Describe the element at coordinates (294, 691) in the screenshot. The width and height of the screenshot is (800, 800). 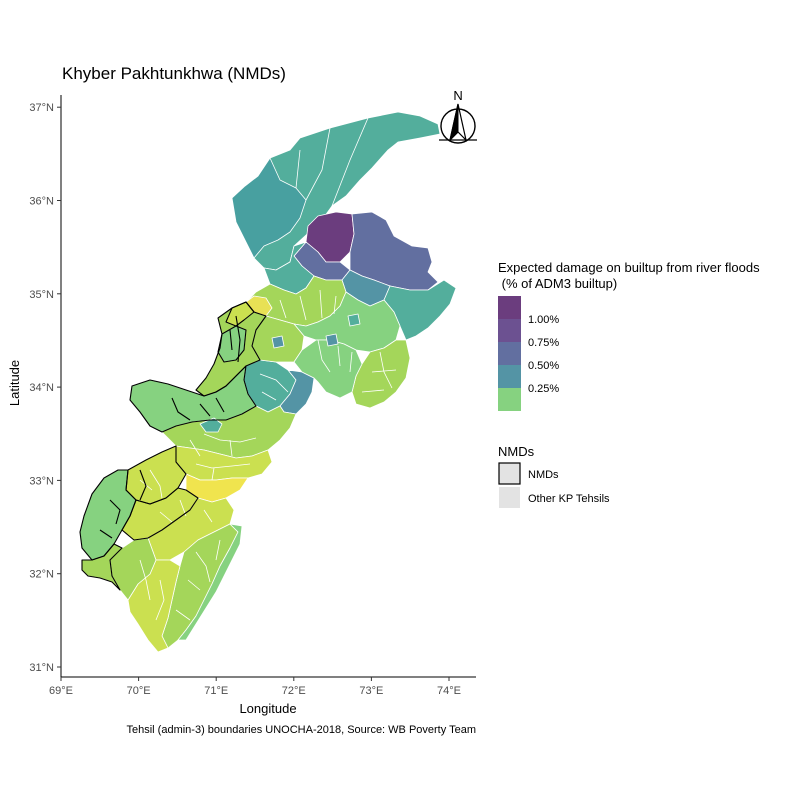
I see `x-tick-label: 72°E` at that location.